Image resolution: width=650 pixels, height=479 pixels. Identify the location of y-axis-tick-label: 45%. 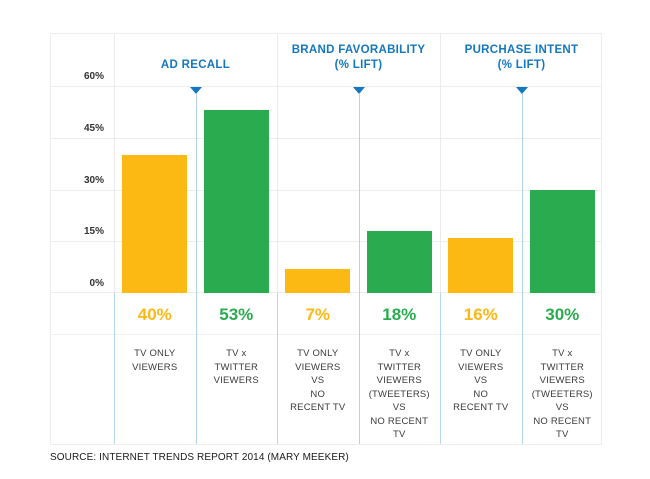
(93, 128).